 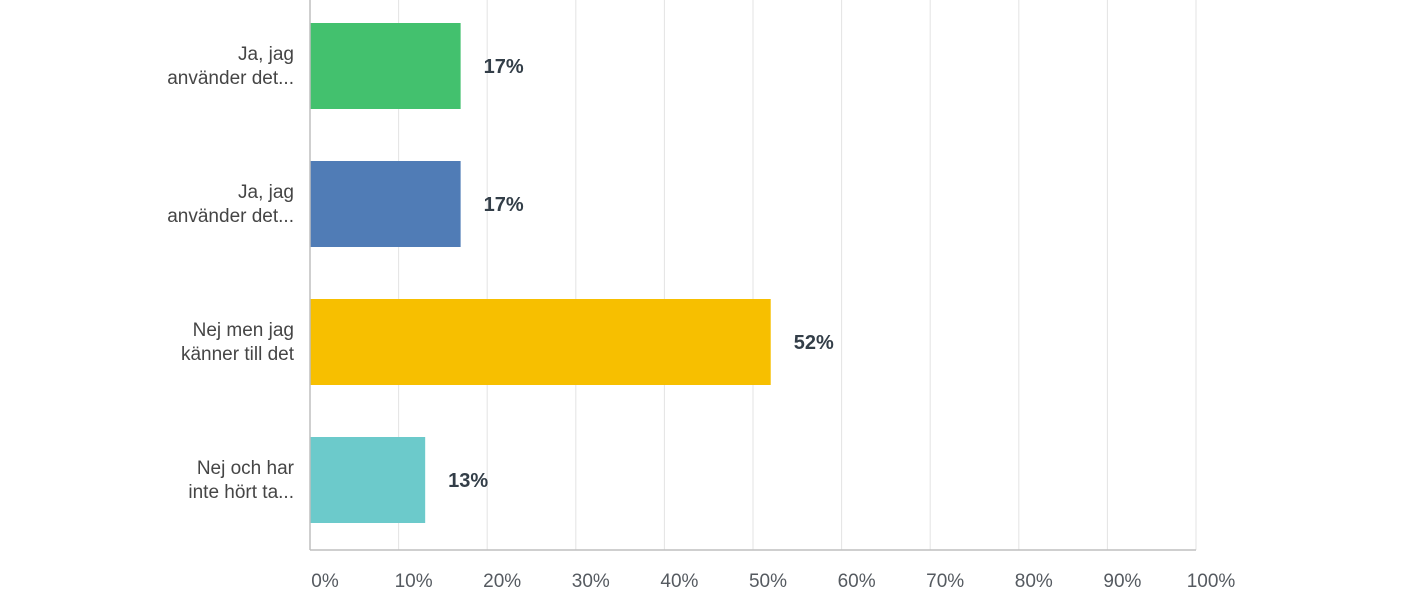 I want to click on x-tick-label: 20%, so click(x=502, y=581).